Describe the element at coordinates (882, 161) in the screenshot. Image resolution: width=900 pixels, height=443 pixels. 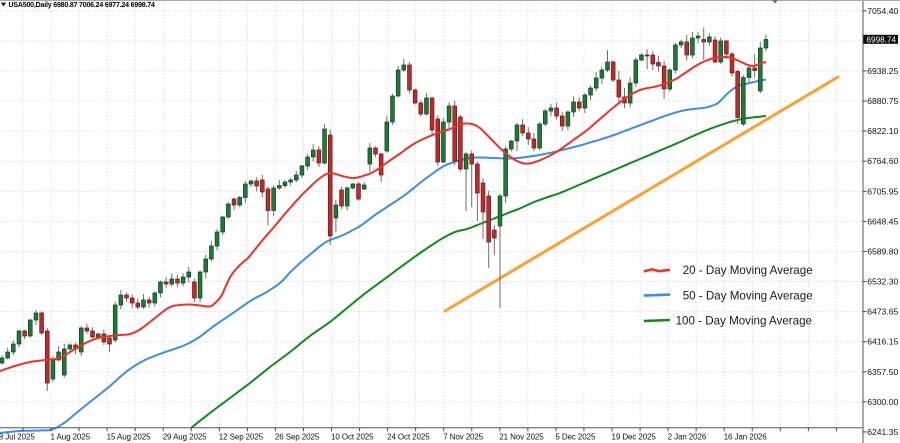
I see `svg-text: 6764.60` at that location.